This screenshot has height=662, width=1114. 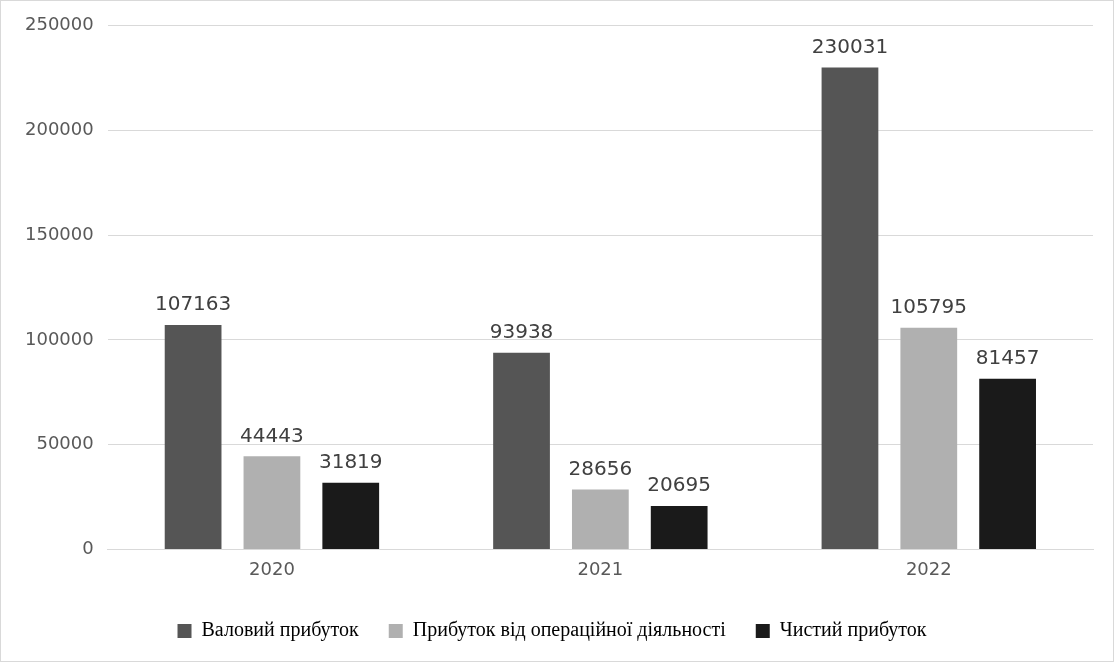 I want to click on y-tick-label: 100000, so click(x=59, y=338).